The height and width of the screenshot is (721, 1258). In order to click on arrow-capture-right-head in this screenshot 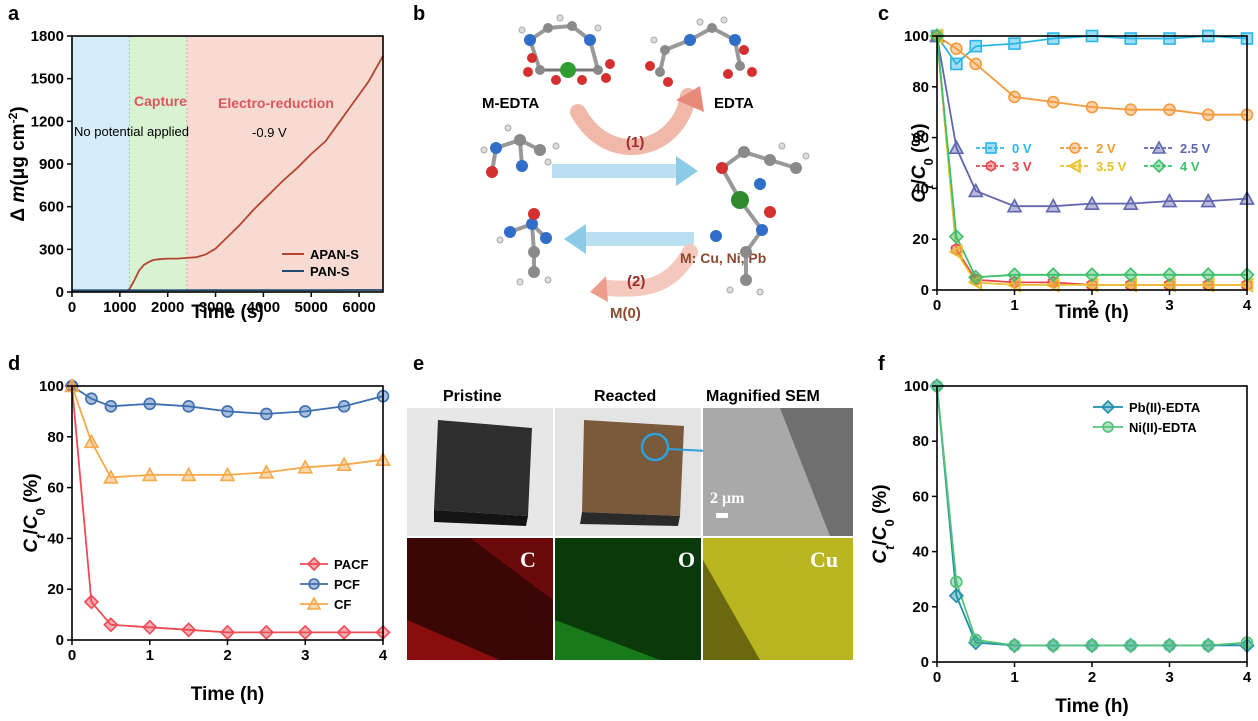, I will do `click(687, 171)`.